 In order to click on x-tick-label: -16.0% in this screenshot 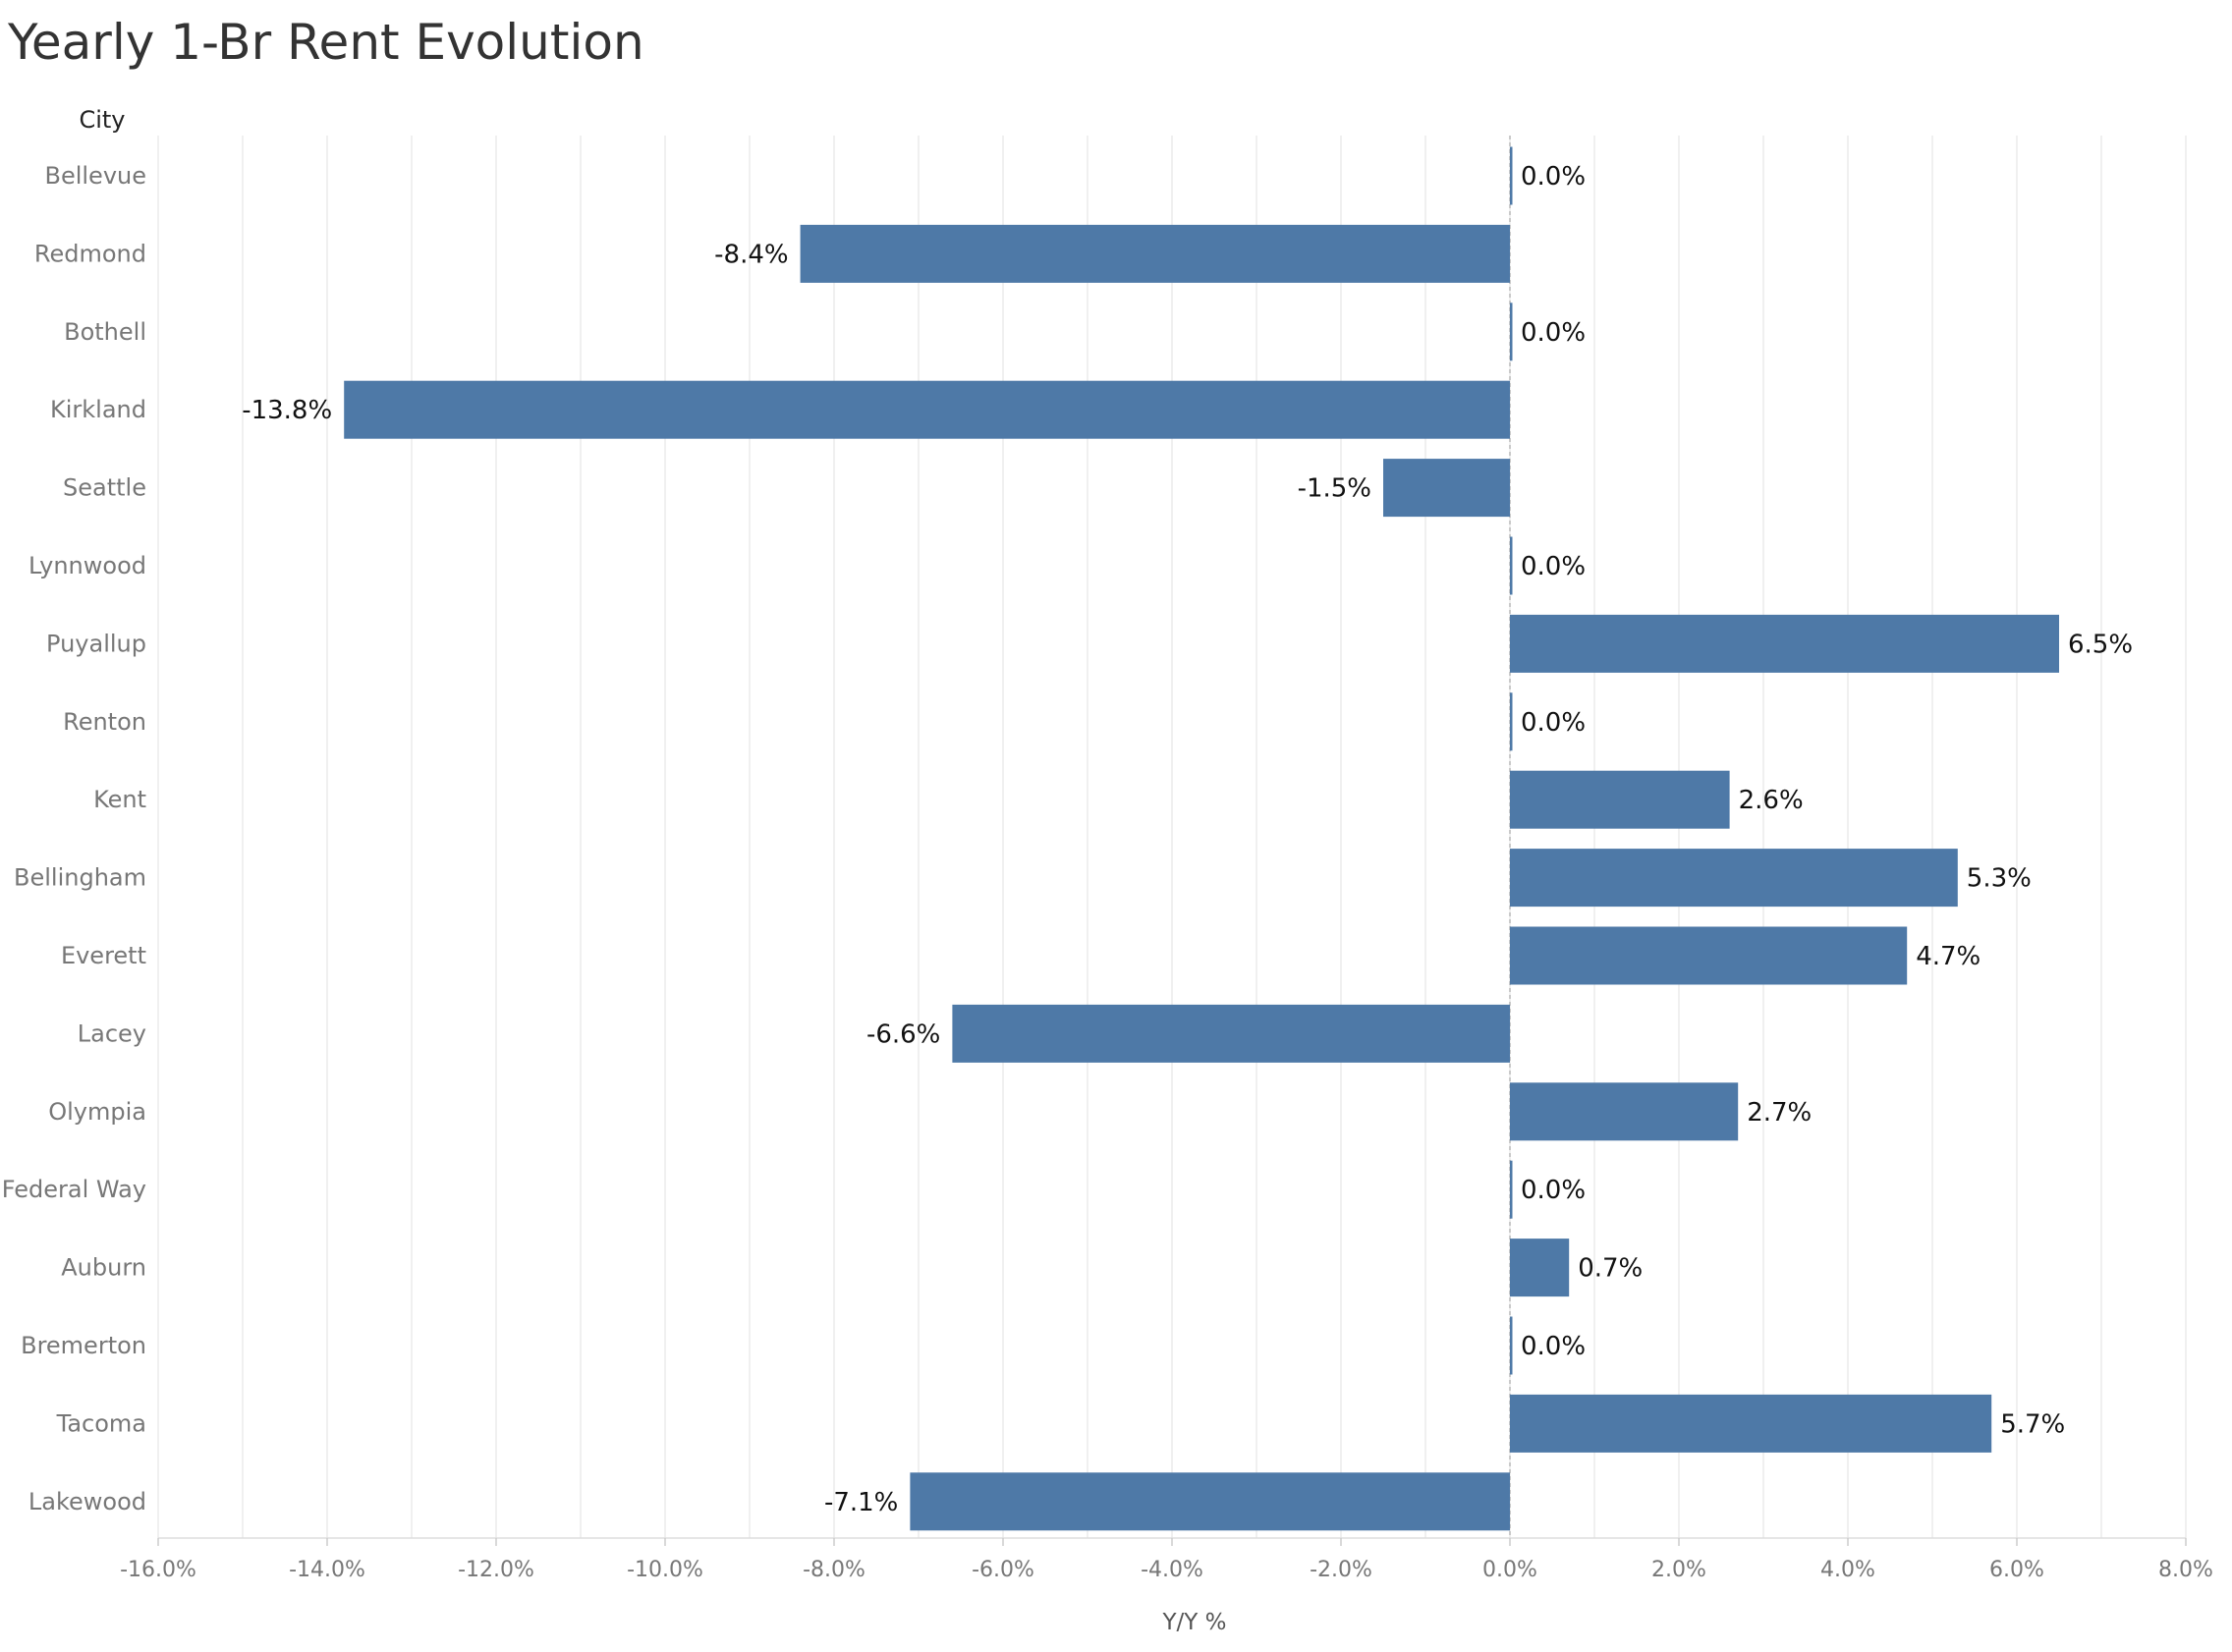, I will do `click(158, 1570)`.